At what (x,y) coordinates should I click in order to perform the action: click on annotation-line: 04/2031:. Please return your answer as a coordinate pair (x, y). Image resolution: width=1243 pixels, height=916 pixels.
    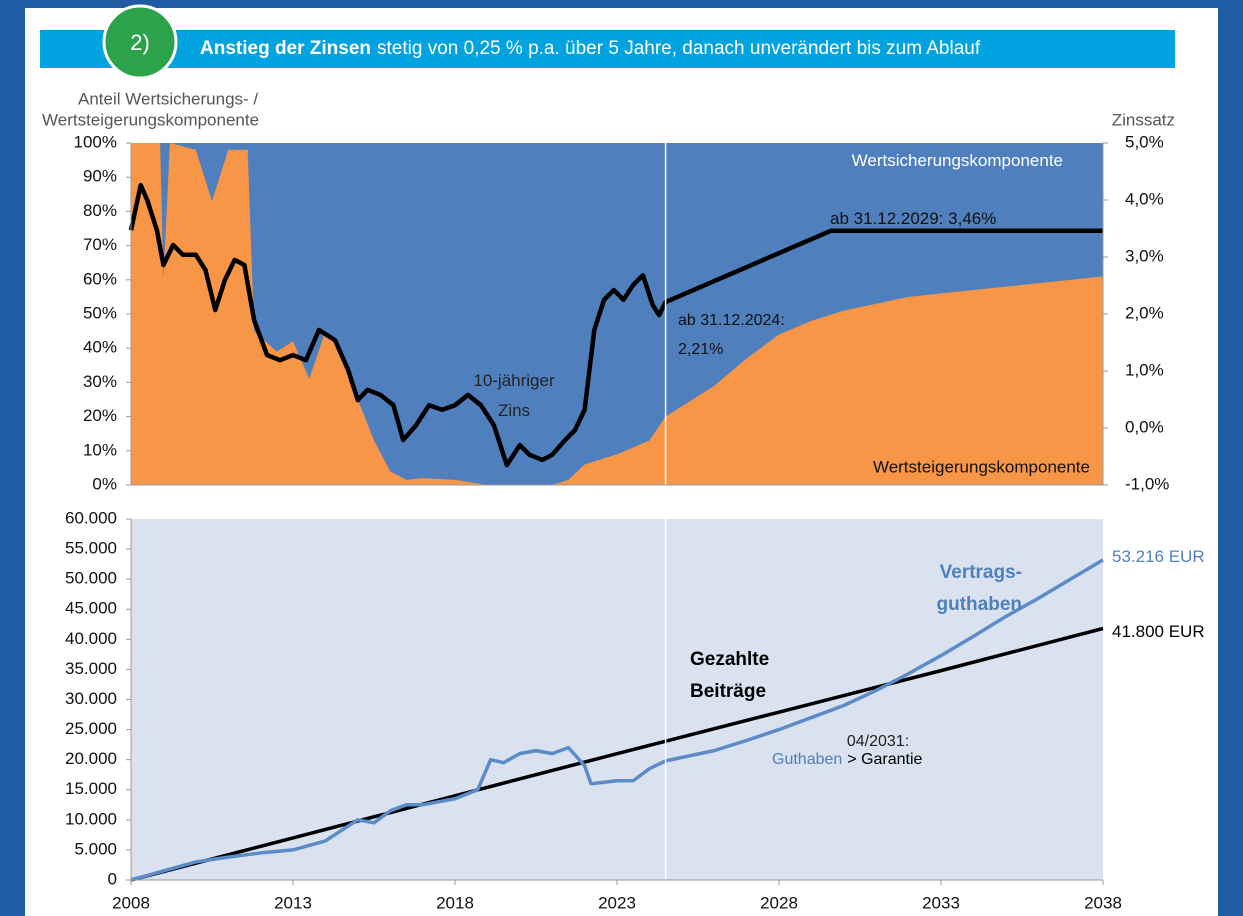
    Looking at the image, I should click on (878, 741).